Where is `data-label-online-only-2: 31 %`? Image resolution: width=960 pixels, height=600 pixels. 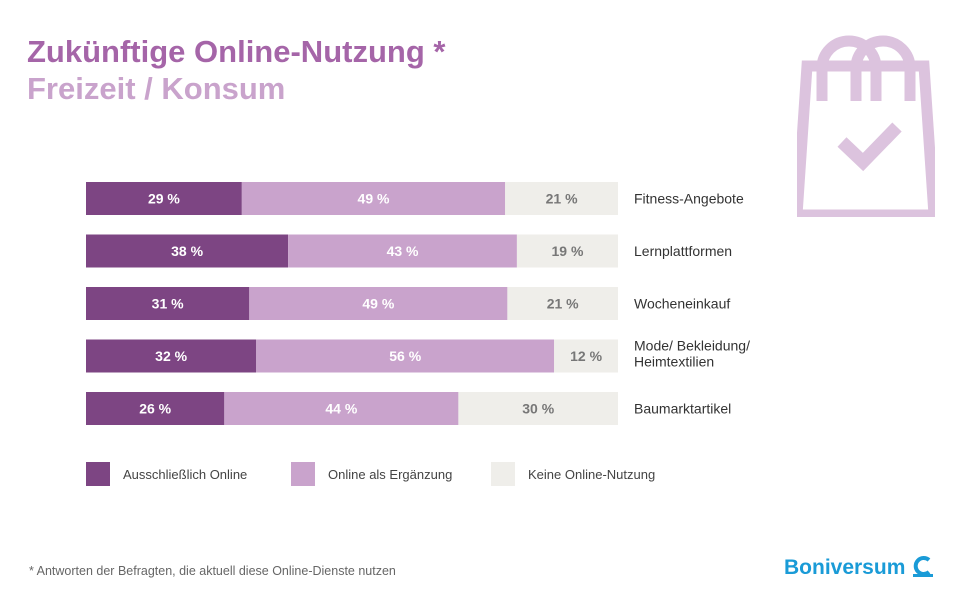
data-label-online-only-2: 31 % is located at coordinates (168, 304).